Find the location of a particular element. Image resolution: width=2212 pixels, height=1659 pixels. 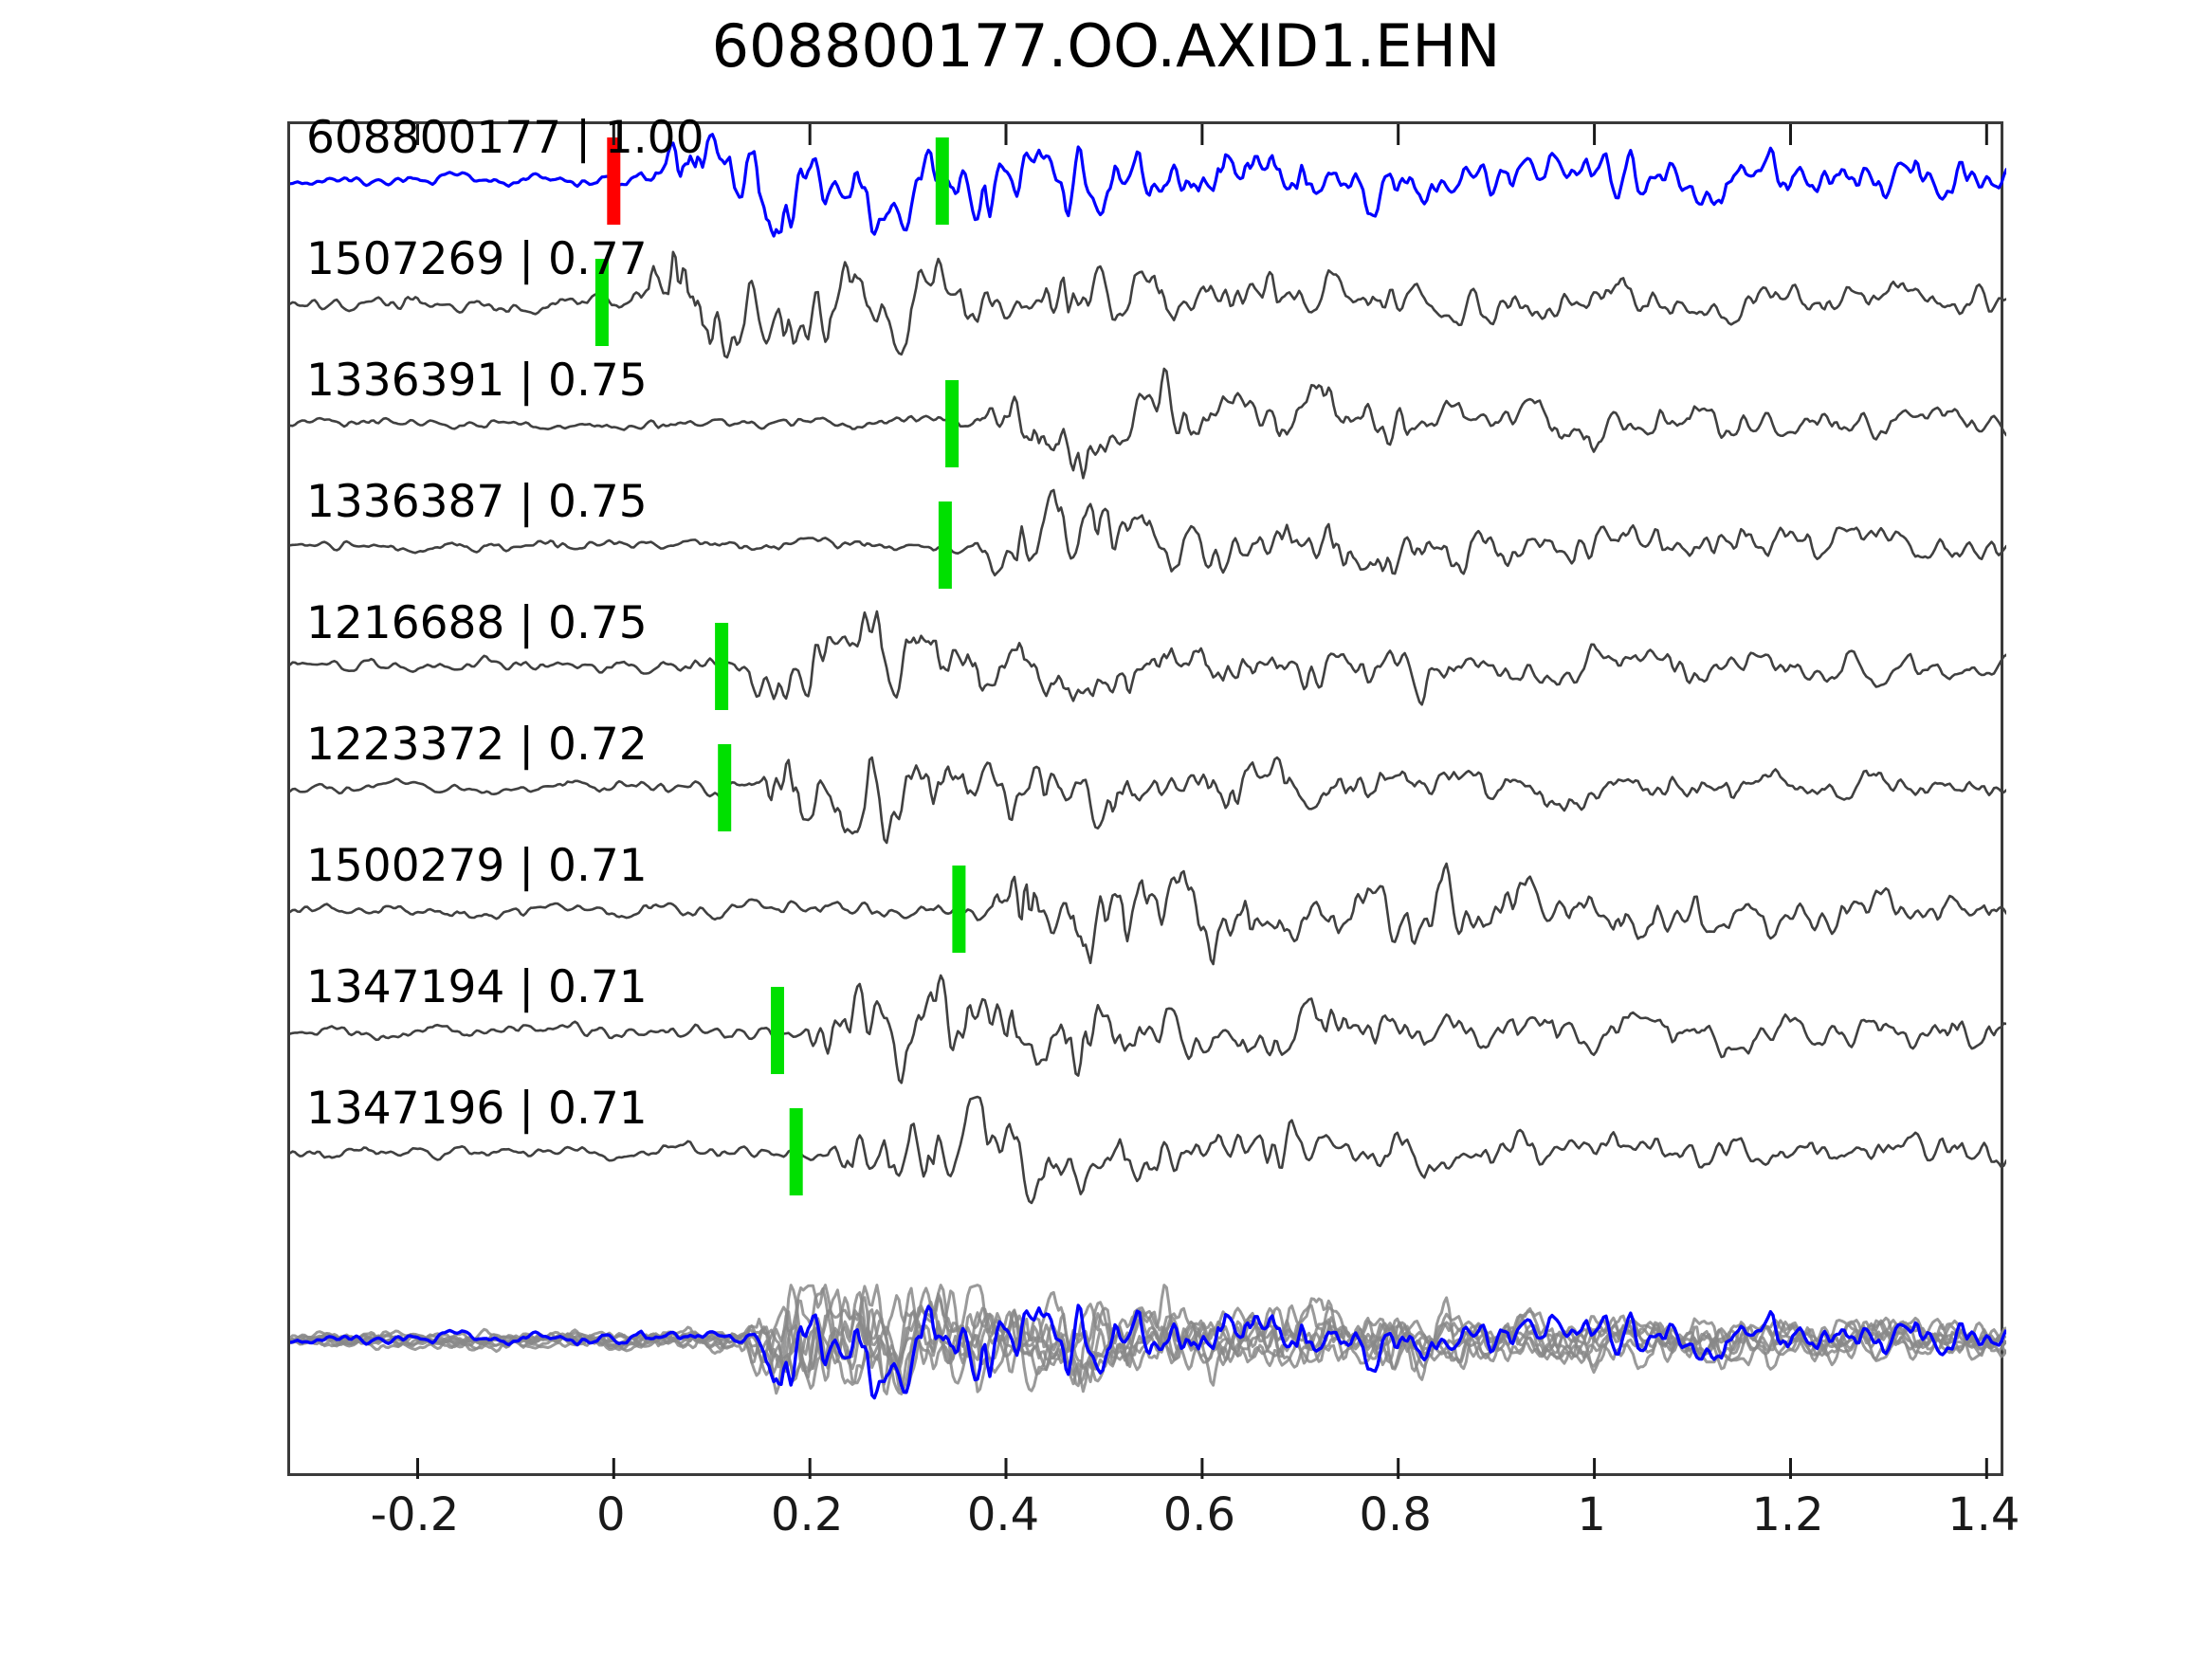

x-tick-label-1: 0 is located at coordinates (611, 1514).